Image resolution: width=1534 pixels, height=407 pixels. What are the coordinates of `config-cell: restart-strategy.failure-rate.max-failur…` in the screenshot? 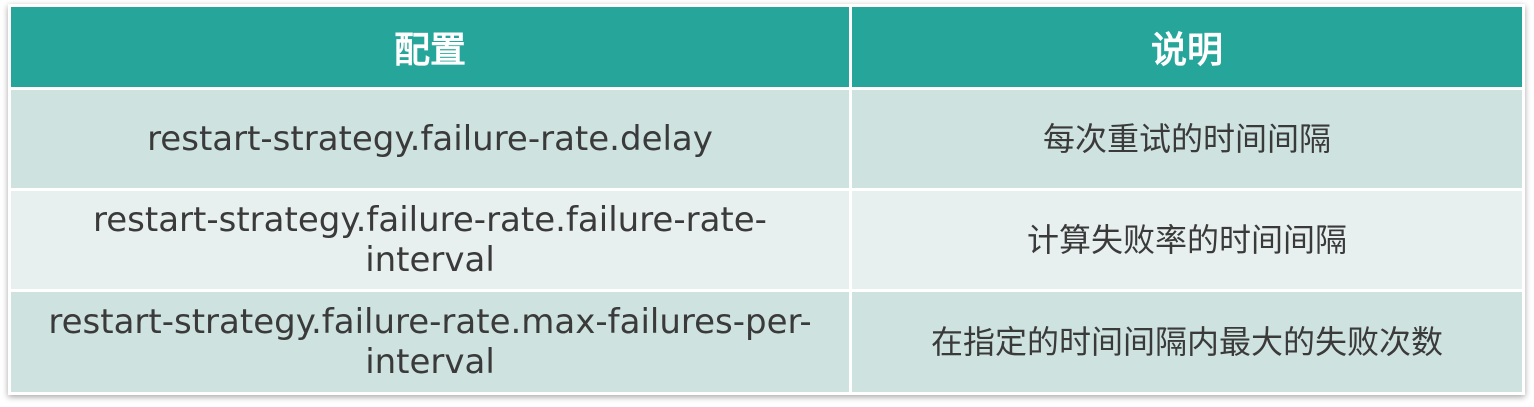 It's located at (430, 342).